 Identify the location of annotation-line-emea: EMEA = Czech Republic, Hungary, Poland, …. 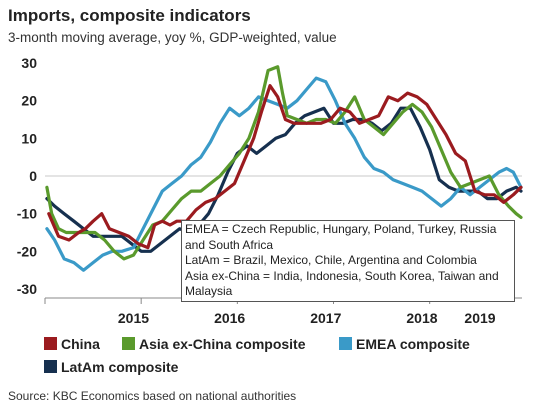
(341, 237).